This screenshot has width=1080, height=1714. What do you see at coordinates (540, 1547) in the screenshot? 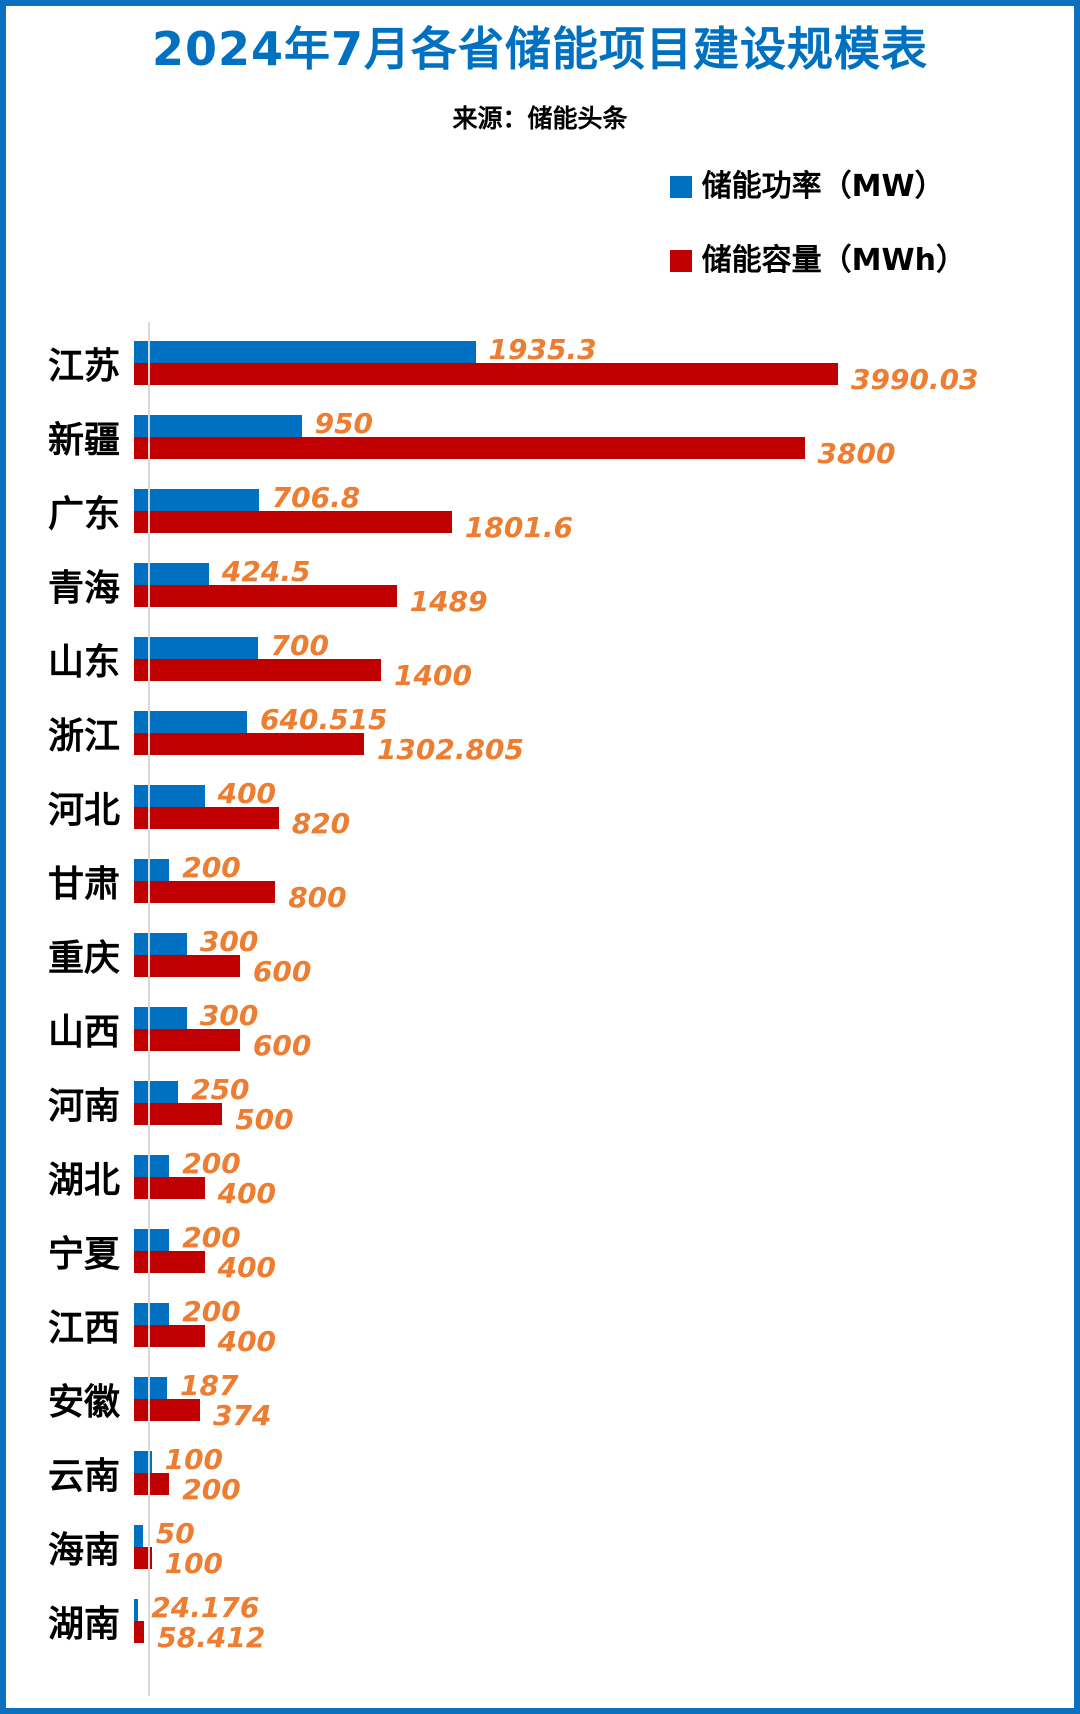
I see `chart-row: 海南 50 100` at bounding box center [540, 1547].